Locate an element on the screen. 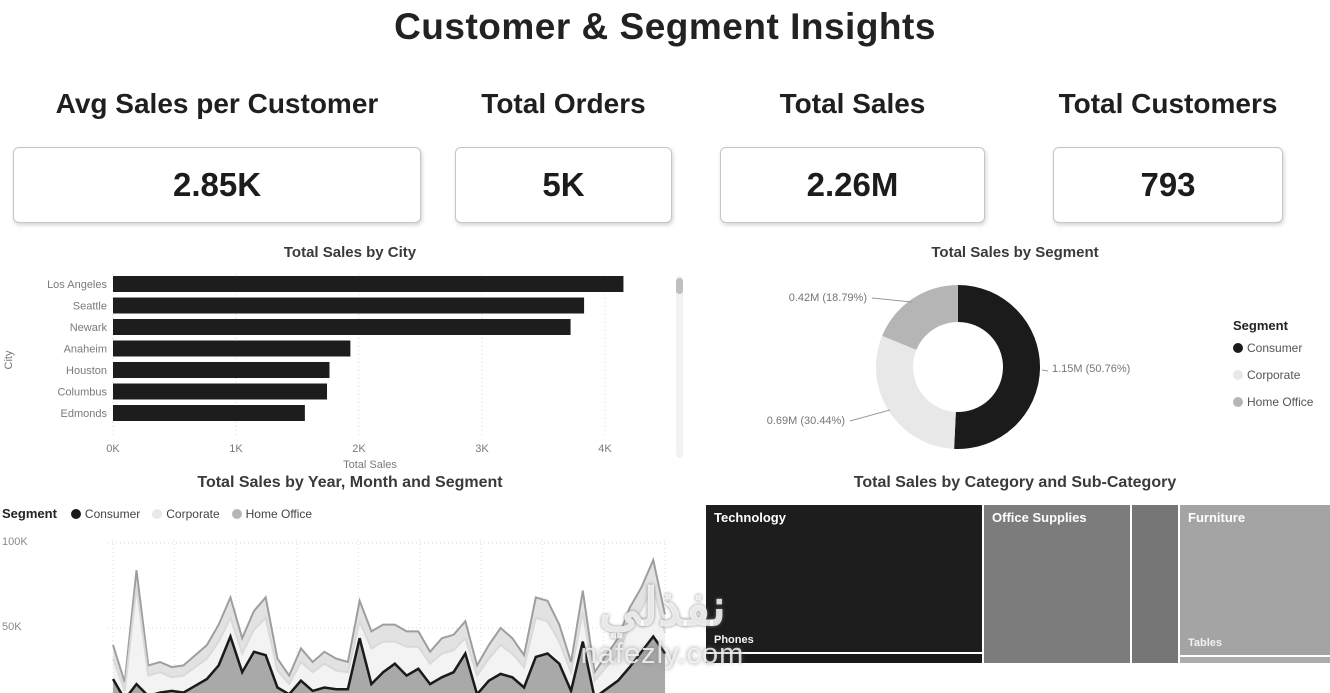  treemap-cell-paper is located at coordinates (1155, 584).